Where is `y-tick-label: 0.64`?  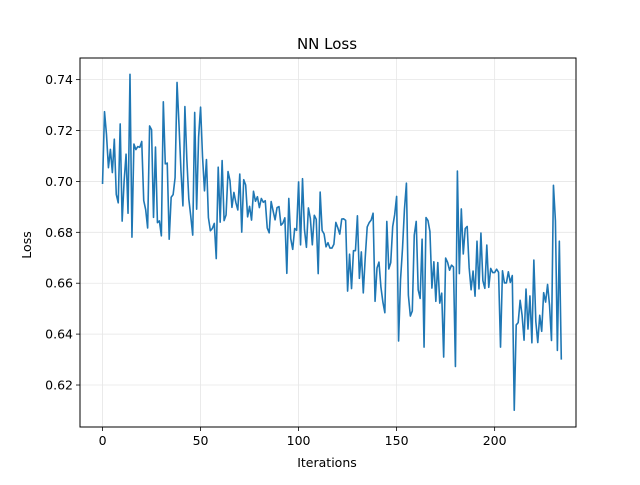 y-tick-label: 0.64 is located at coordinates (59, 334).